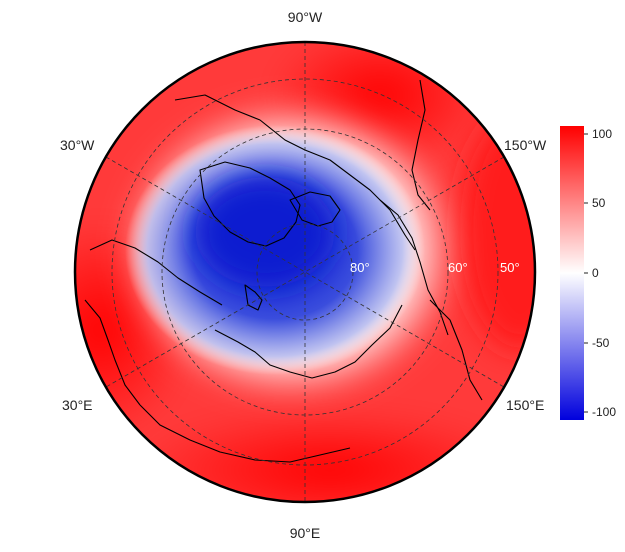 The image size is (625, 552). I want to click on lon-label-150w: 150°W, so click(525, 145).